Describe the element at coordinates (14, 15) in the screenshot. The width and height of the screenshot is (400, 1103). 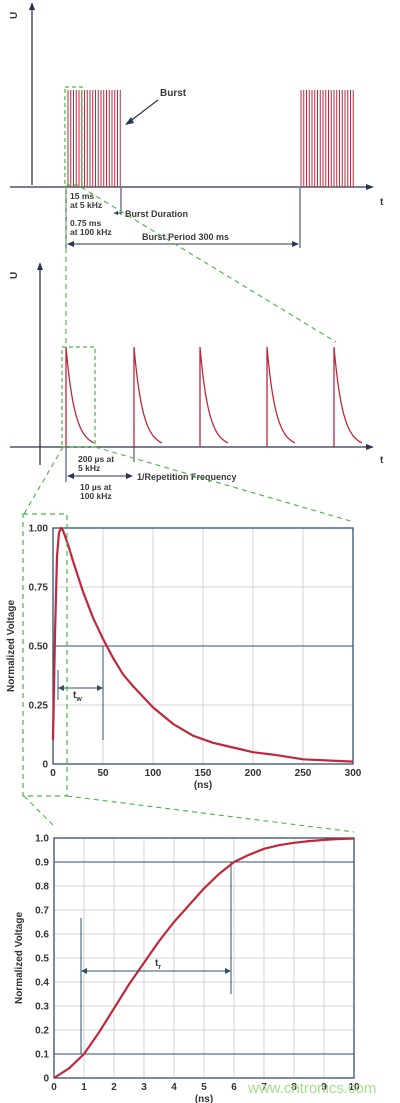
I see `panel1-y-axis-label: U` at that location.